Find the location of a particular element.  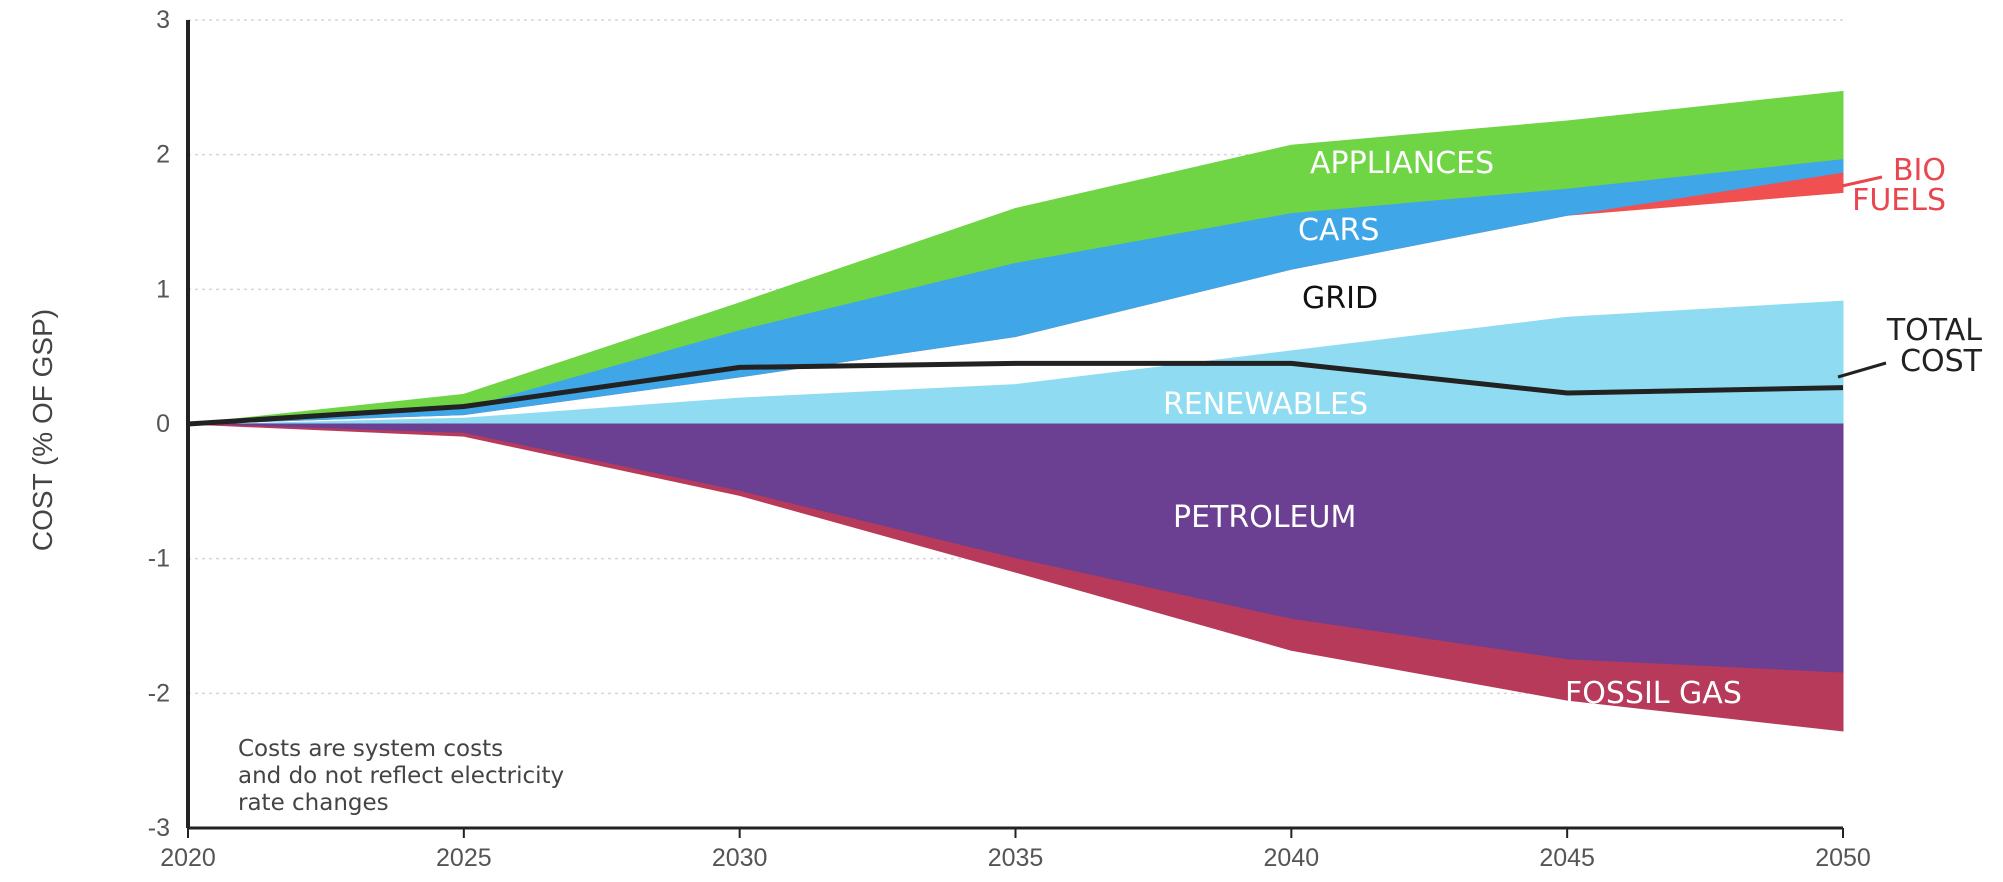

line-total-cost is located at coordinates (1015, 393).